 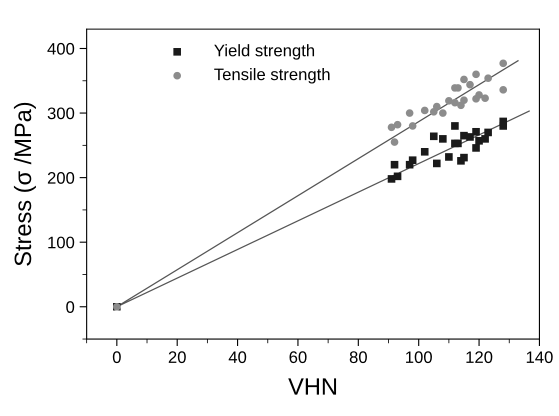 I want to click on x-tick-label: 140, so click(x=539, y=357).